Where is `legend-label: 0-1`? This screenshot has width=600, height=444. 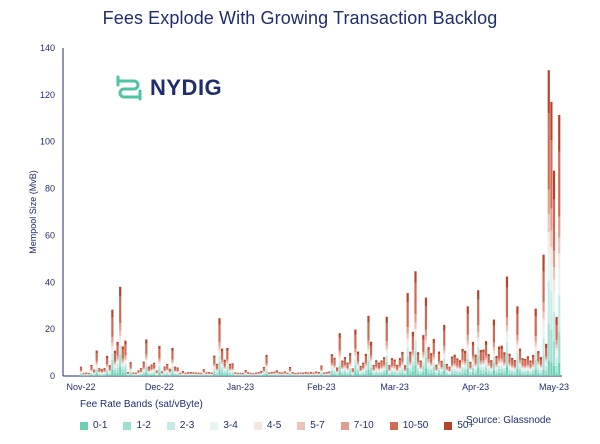 legend-label: 0-1 is located at coordinates (100, 425).